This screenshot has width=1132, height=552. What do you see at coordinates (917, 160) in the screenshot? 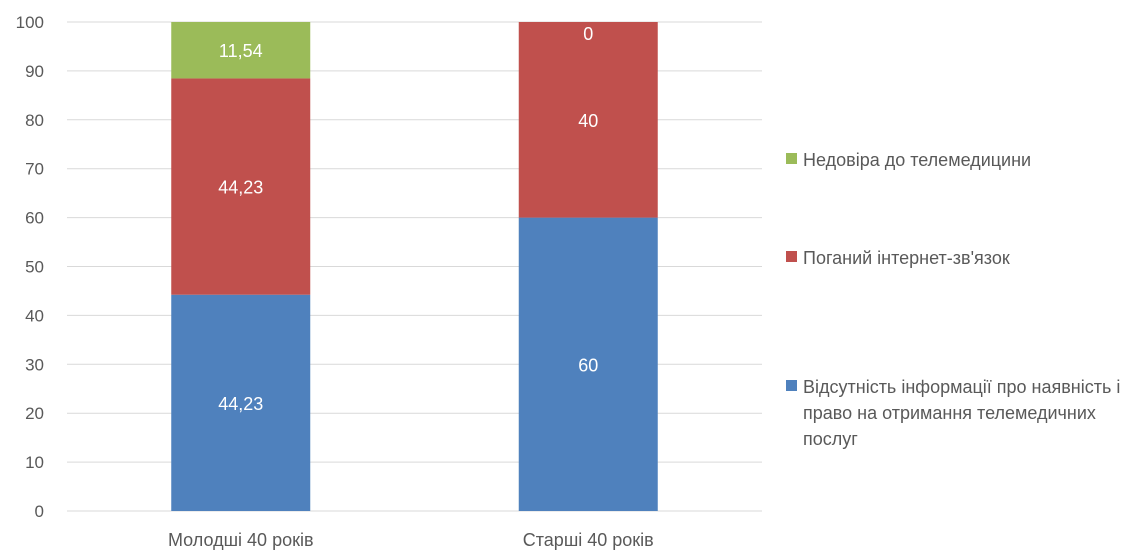
I see `legend-label-distrust: Недовіра до телемедицини` at bounding box center [917, 160].